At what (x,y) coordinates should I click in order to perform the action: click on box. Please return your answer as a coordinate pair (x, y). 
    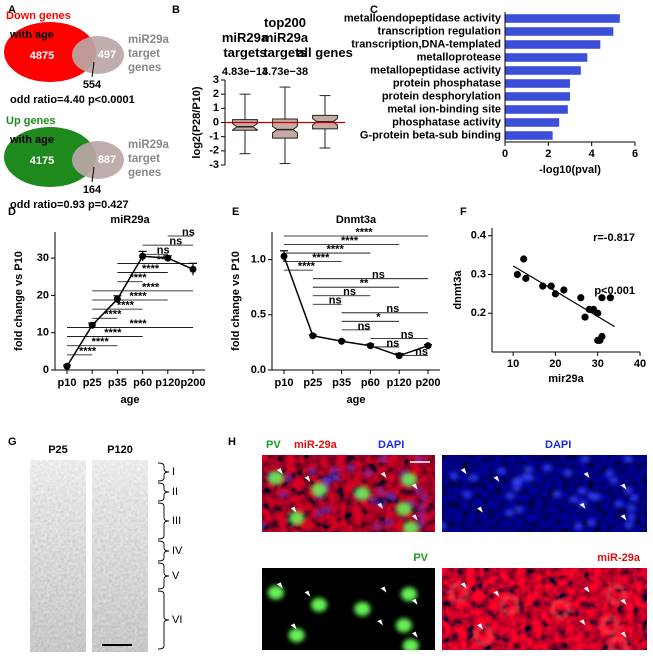
    Looking at the image, I should click on (285, 128).